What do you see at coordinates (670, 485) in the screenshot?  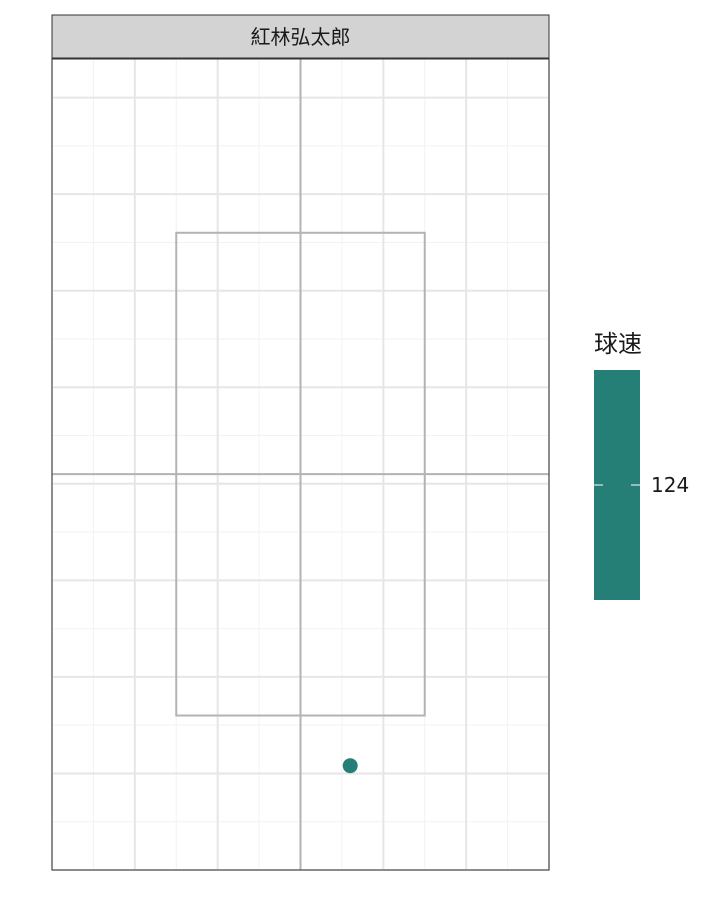 I see `legend-tick-label: 124` at bounding box center [670, 485].